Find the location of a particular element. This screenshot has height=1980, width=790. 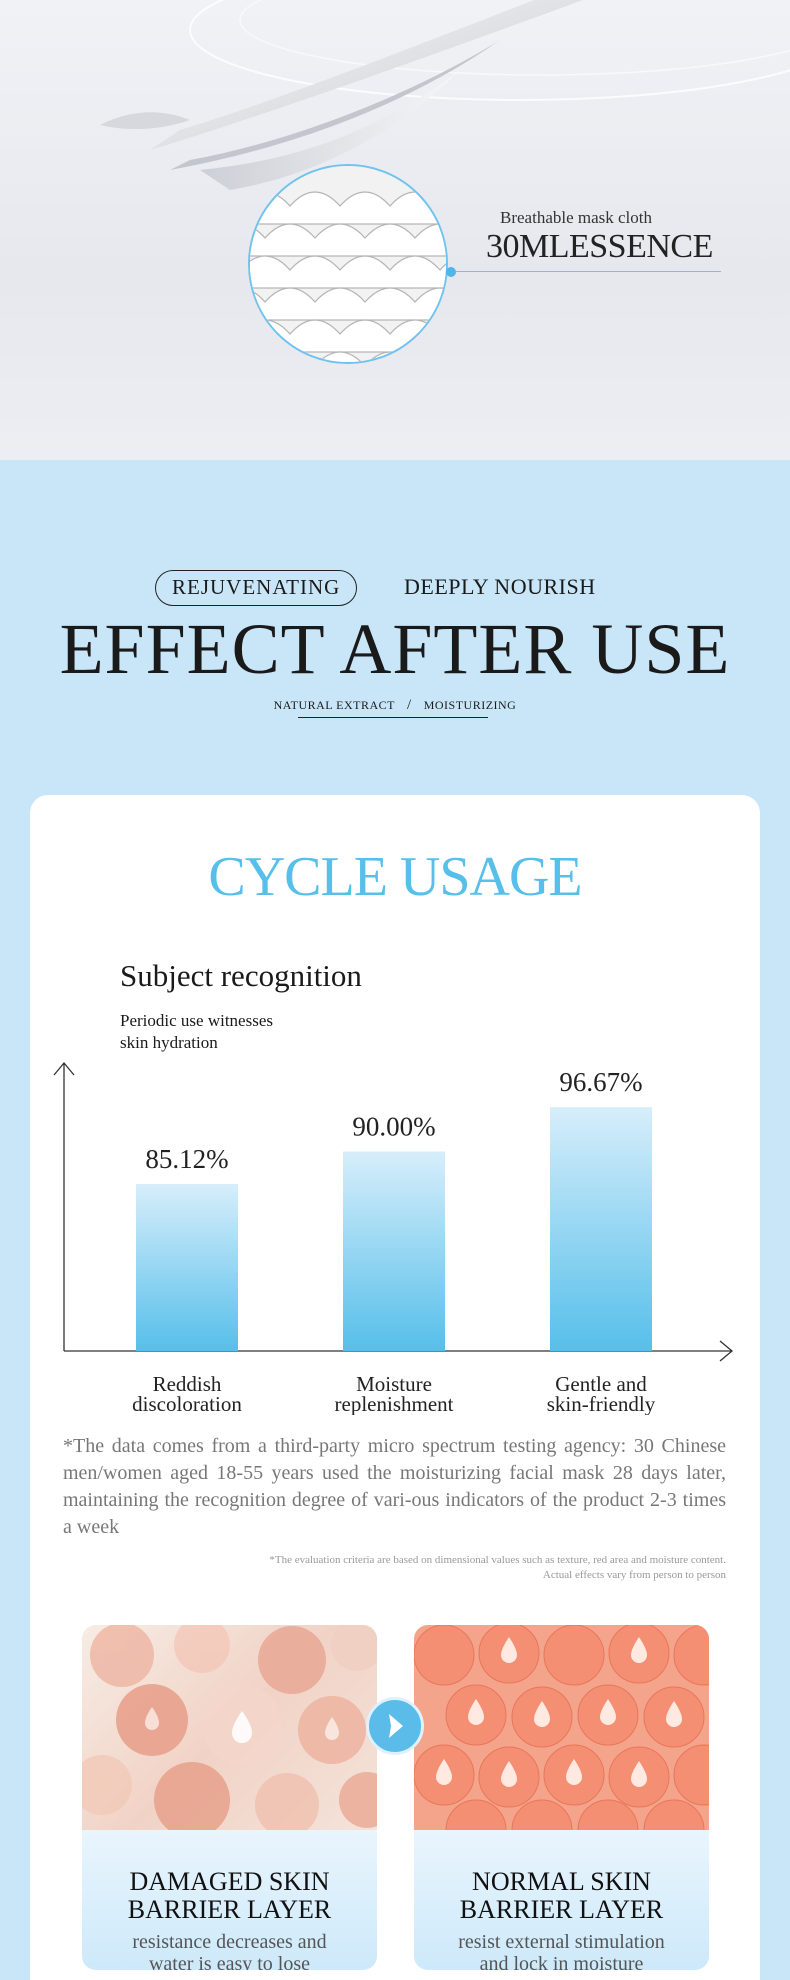

category-tick-label: Gentle and is located at coordinates (601, 1384).